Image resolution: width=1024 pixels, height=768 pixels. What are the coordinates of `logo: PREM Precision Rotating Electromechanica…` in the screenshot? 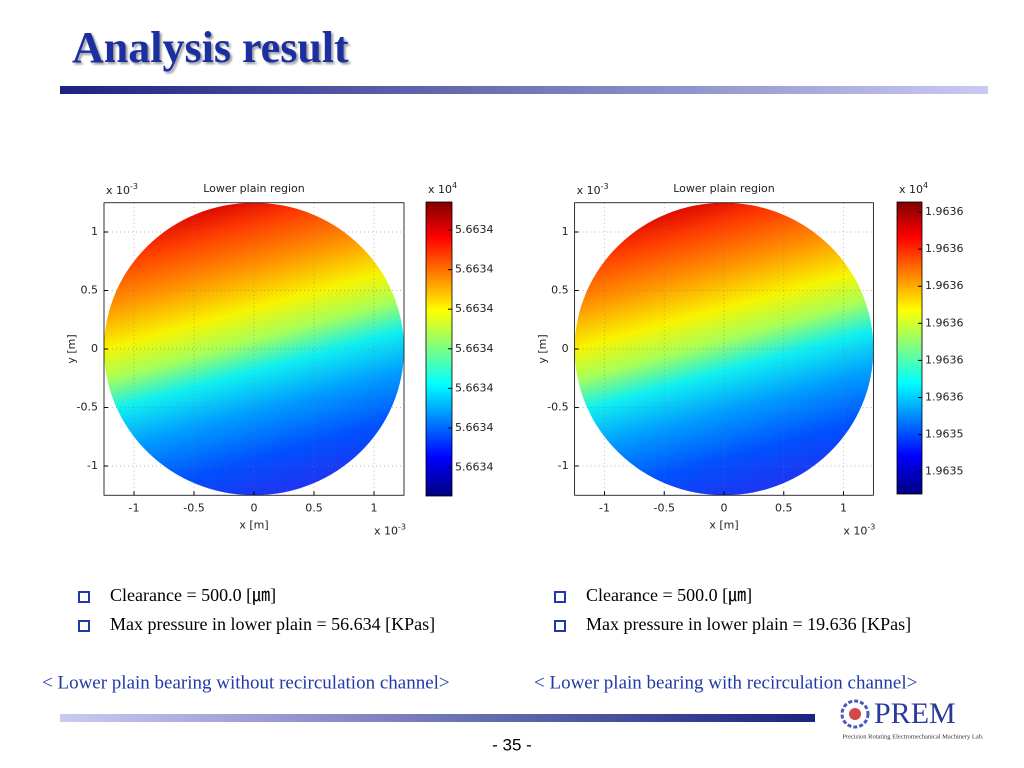 It's located at (912, 718).